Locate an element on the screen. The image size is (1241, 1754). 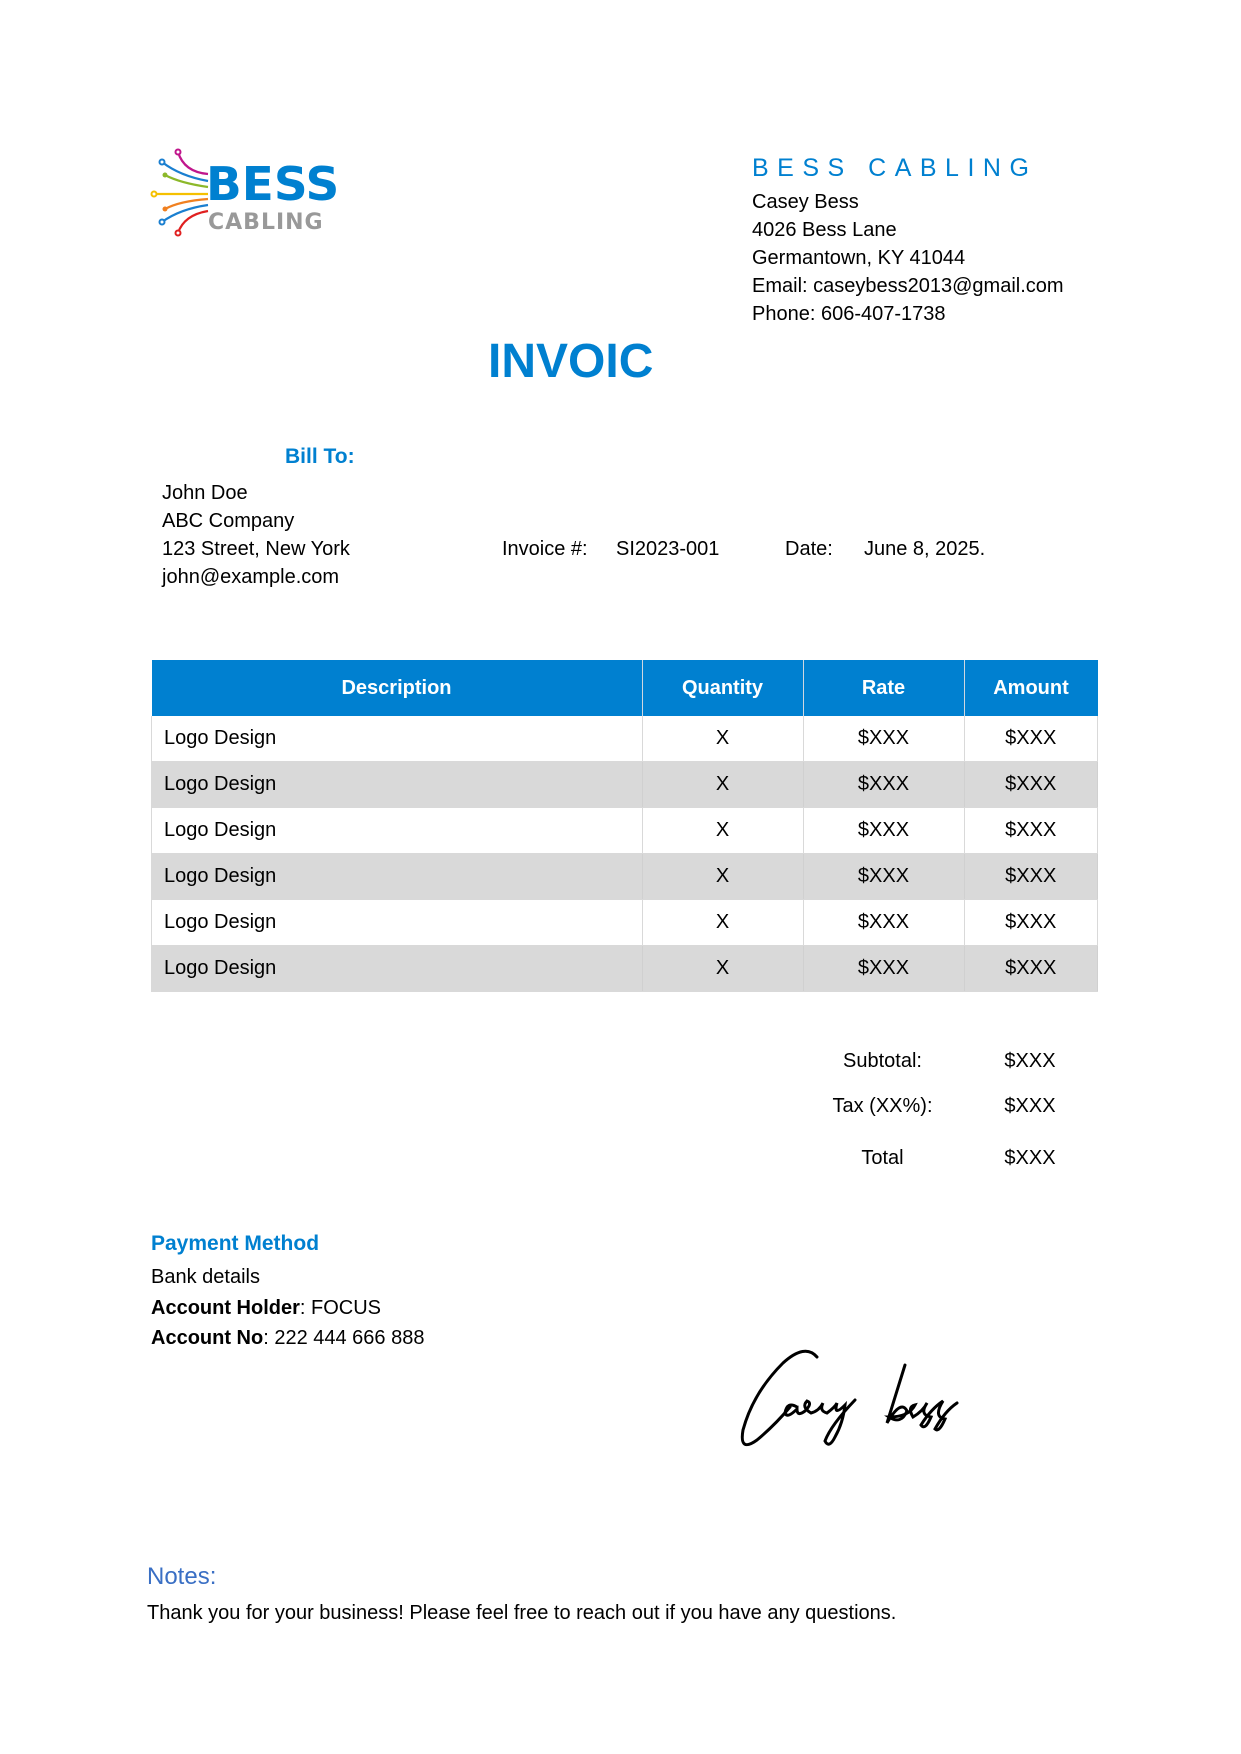
header-description: Description is located at coordinates (397, 688).